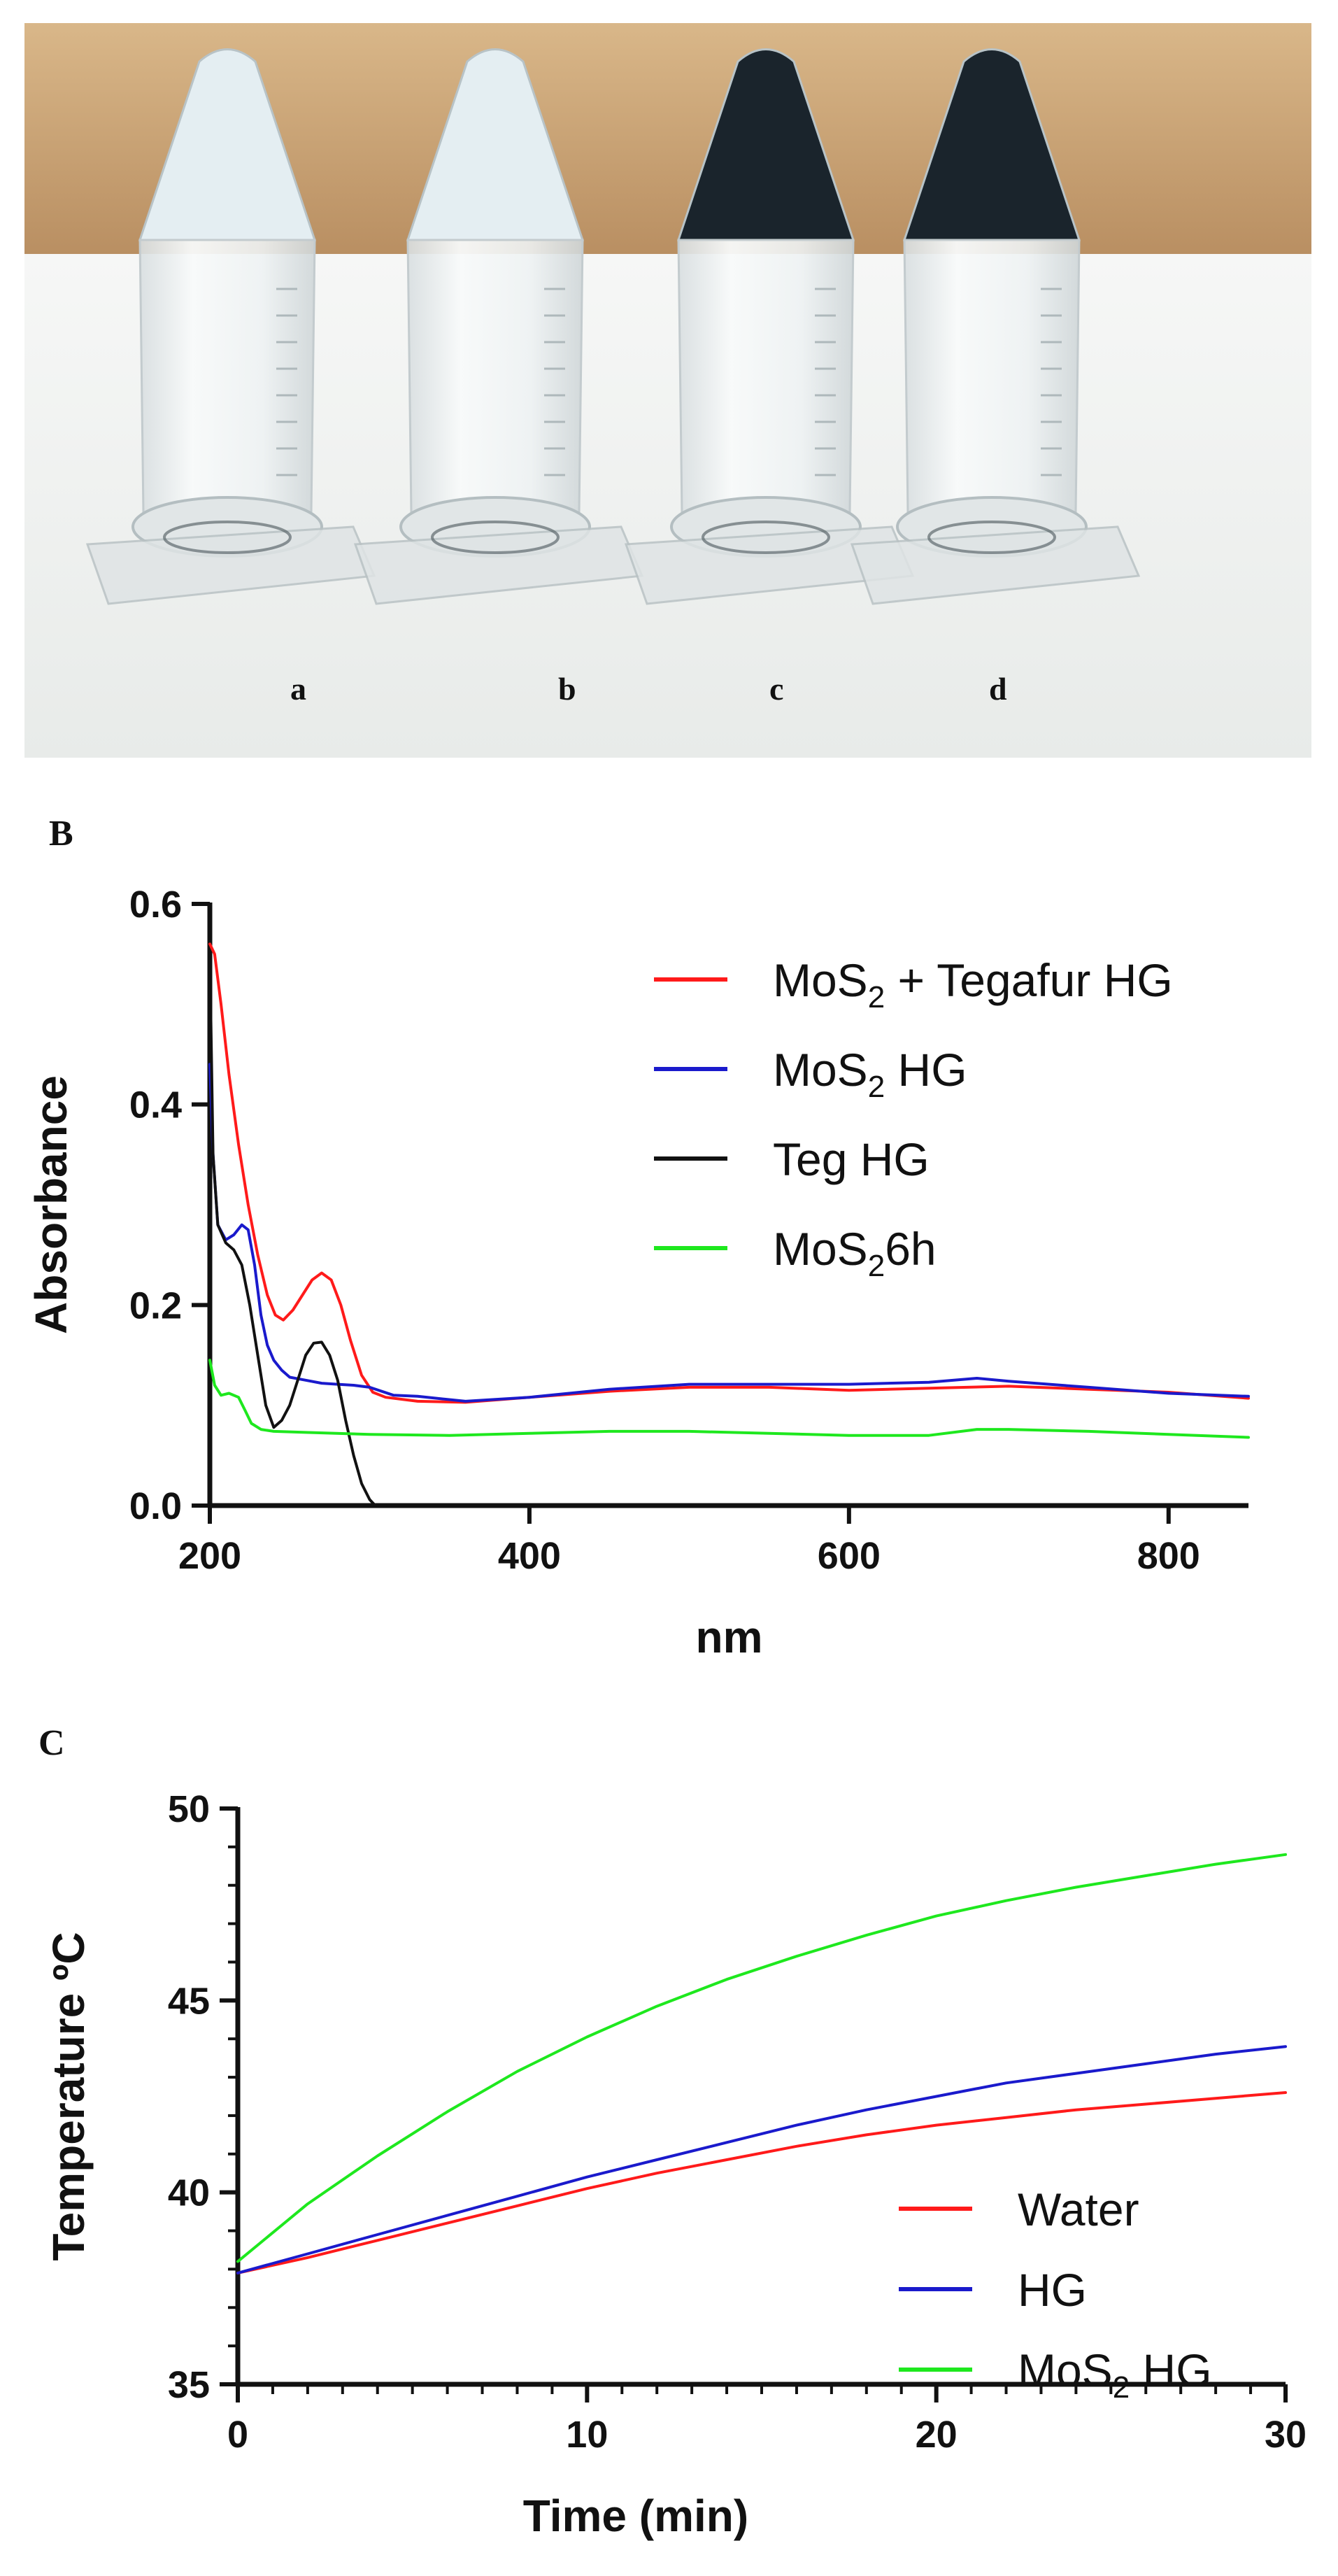 Image resolution: width=1338 pixels, height=2576 pixels. Describe the element at coordinates (993, 2290) in the screenshot. I see `legend-entry-hg: HG` at that location.